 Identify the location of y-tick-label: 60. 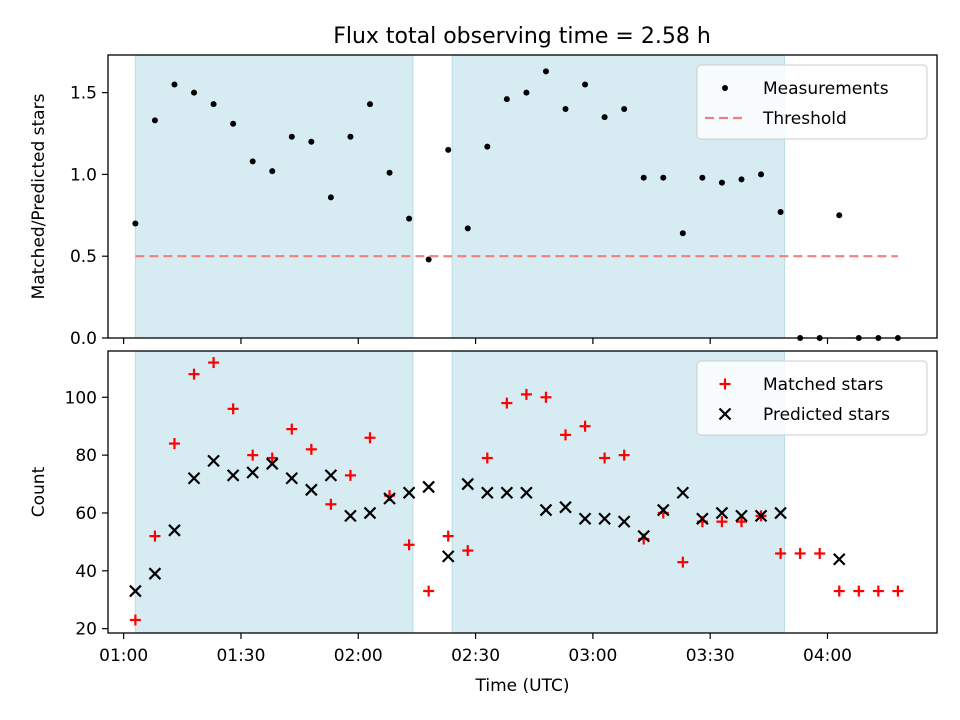
(86, 514).